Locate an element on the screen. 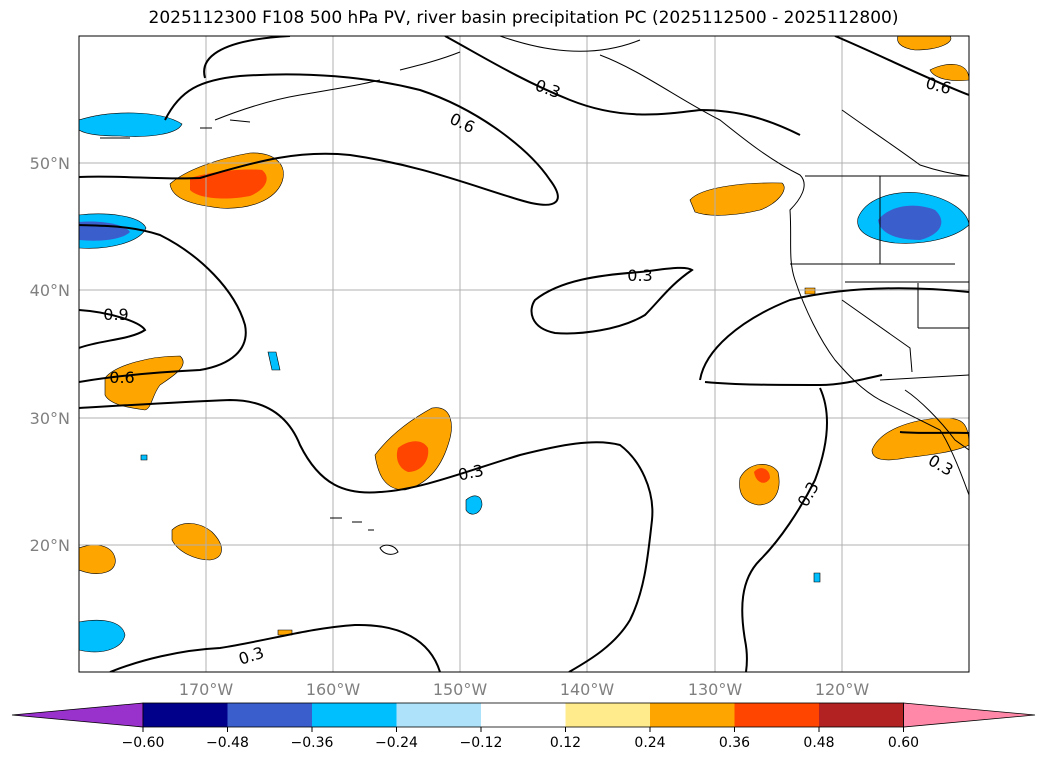  lon-label: 160°W is located at coordinates (333, 689).